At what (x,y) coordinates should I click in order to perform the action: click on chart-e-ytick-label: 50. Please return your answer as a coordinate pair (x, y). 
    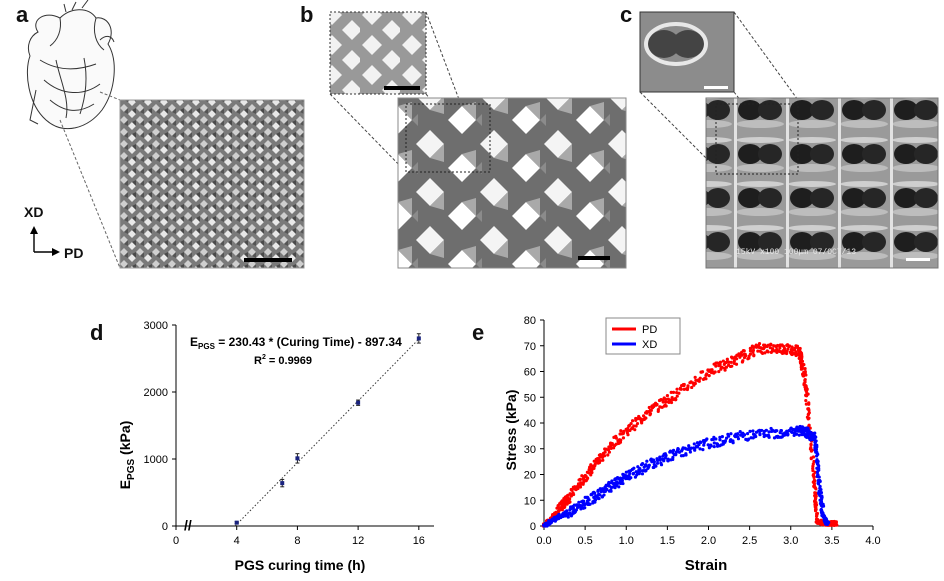
    Looking at the image, I should click on (530, 398).